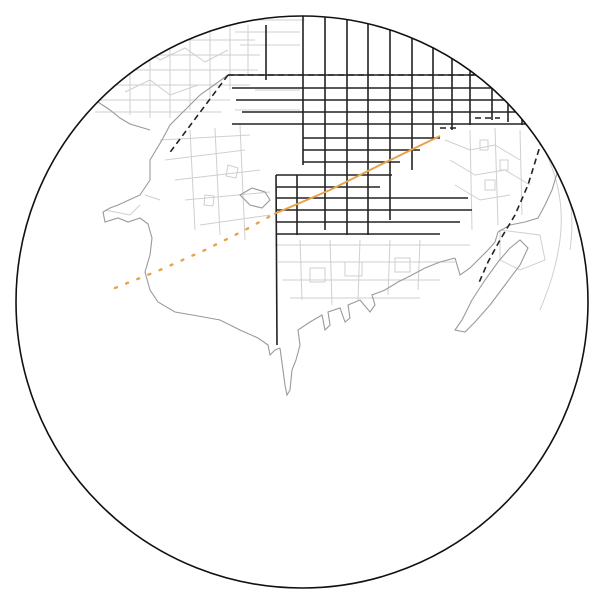 This screenshot has height=592, width=589. I want to click on grid-street-vertical, so click(276, 260).